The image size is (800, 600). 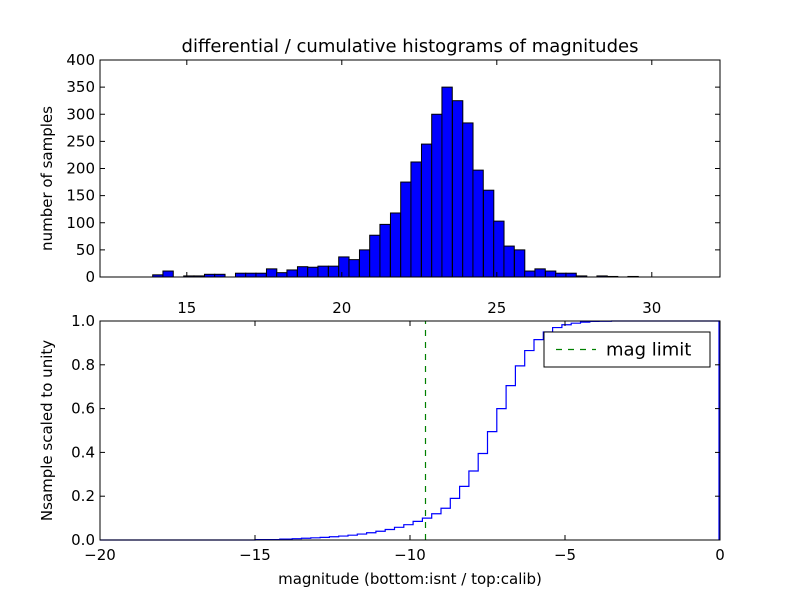 What do you see at coordinates (83, 452) in the screenshot?
I see `y-tick-label: 0.4` at bounding box center [83, 452].